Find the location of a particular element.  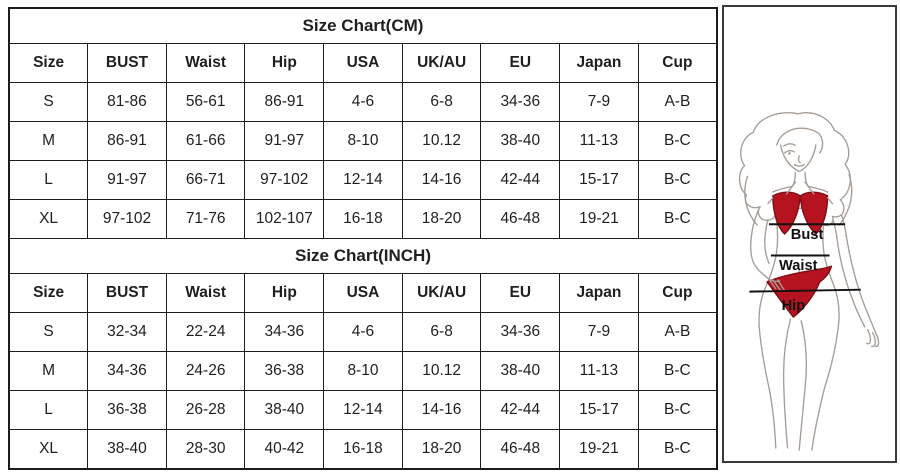

table-title: Size Chart(INCH) is located at coordinates (363, 256).